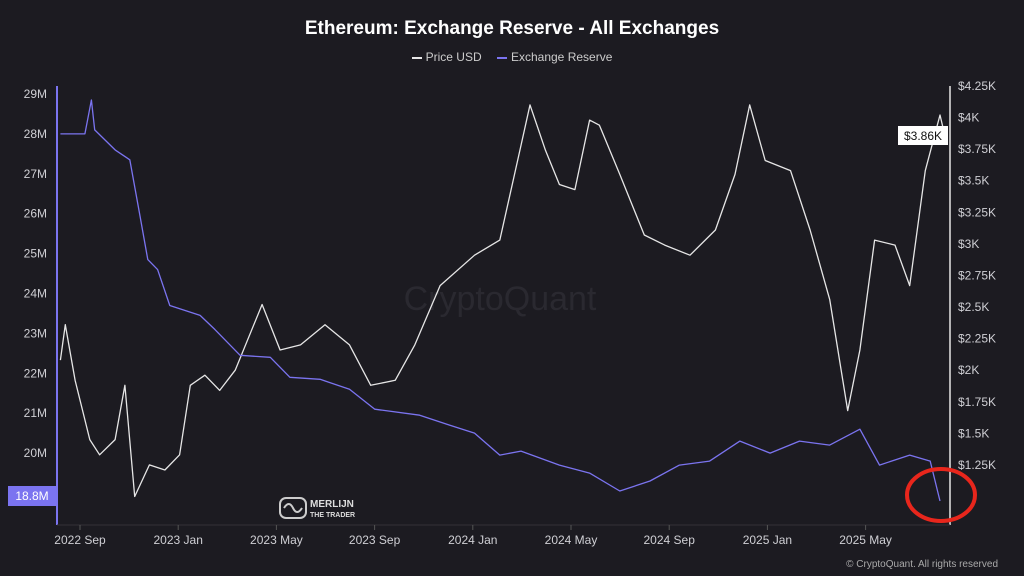  What do you see at coordinates (80, 540) in the screenshot?
I see `x-tick-label: 2022 Sep` at bounding box center [80, 540].